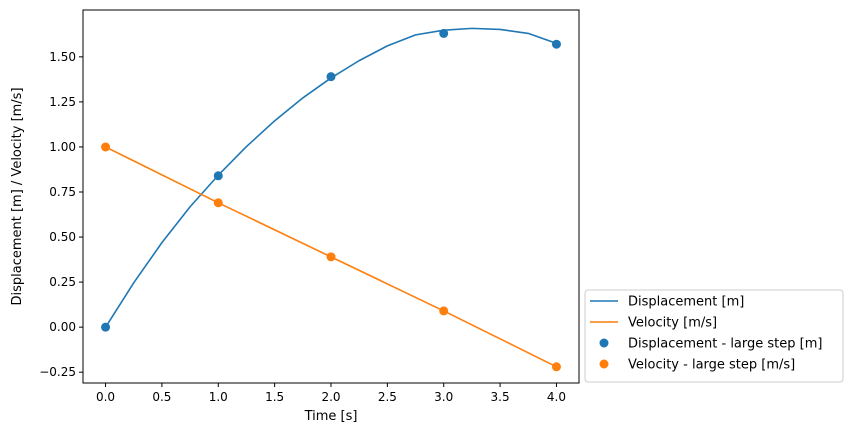 The width and height of the screenshot is (853, 433). What do you see at coordinates (218, 397) in the screenshot?
I see `x-tick-label: 1.0` at bounding box center [218, 397].